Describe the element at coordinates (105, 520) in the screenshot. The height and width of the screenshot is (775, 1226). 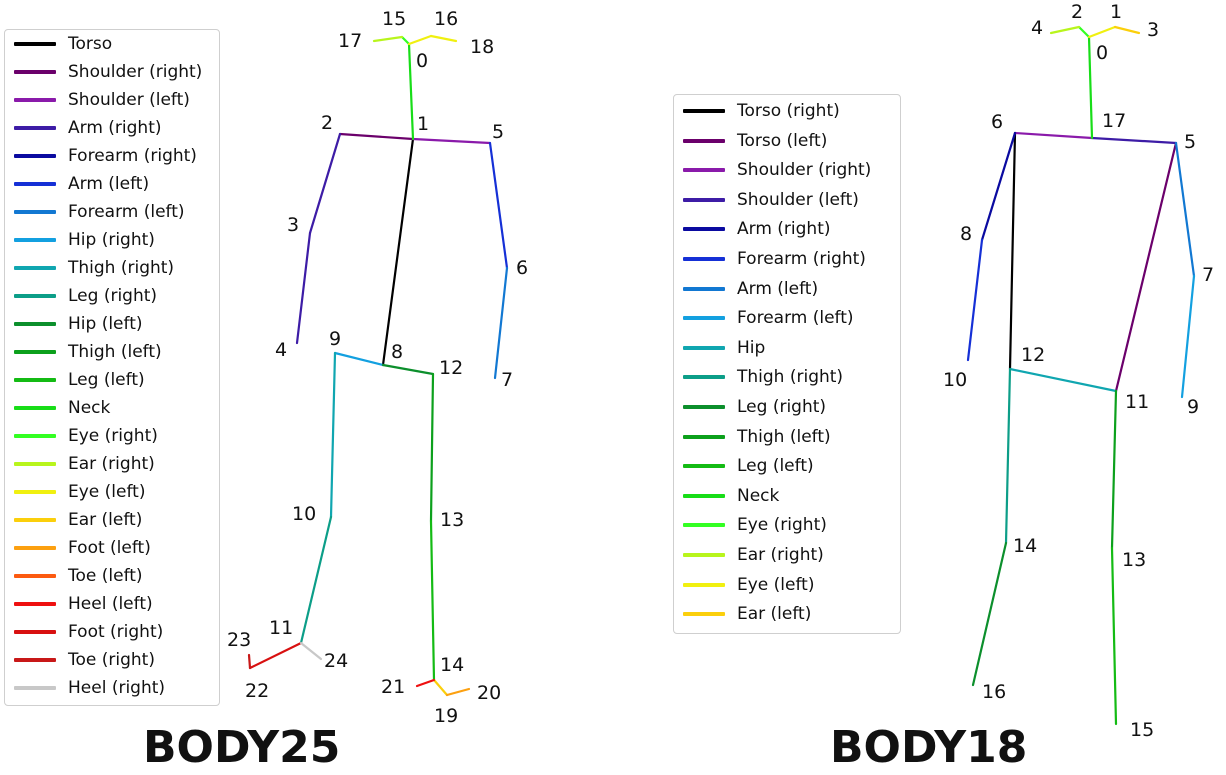
I see `legend-label: Ear (left)` at that location.